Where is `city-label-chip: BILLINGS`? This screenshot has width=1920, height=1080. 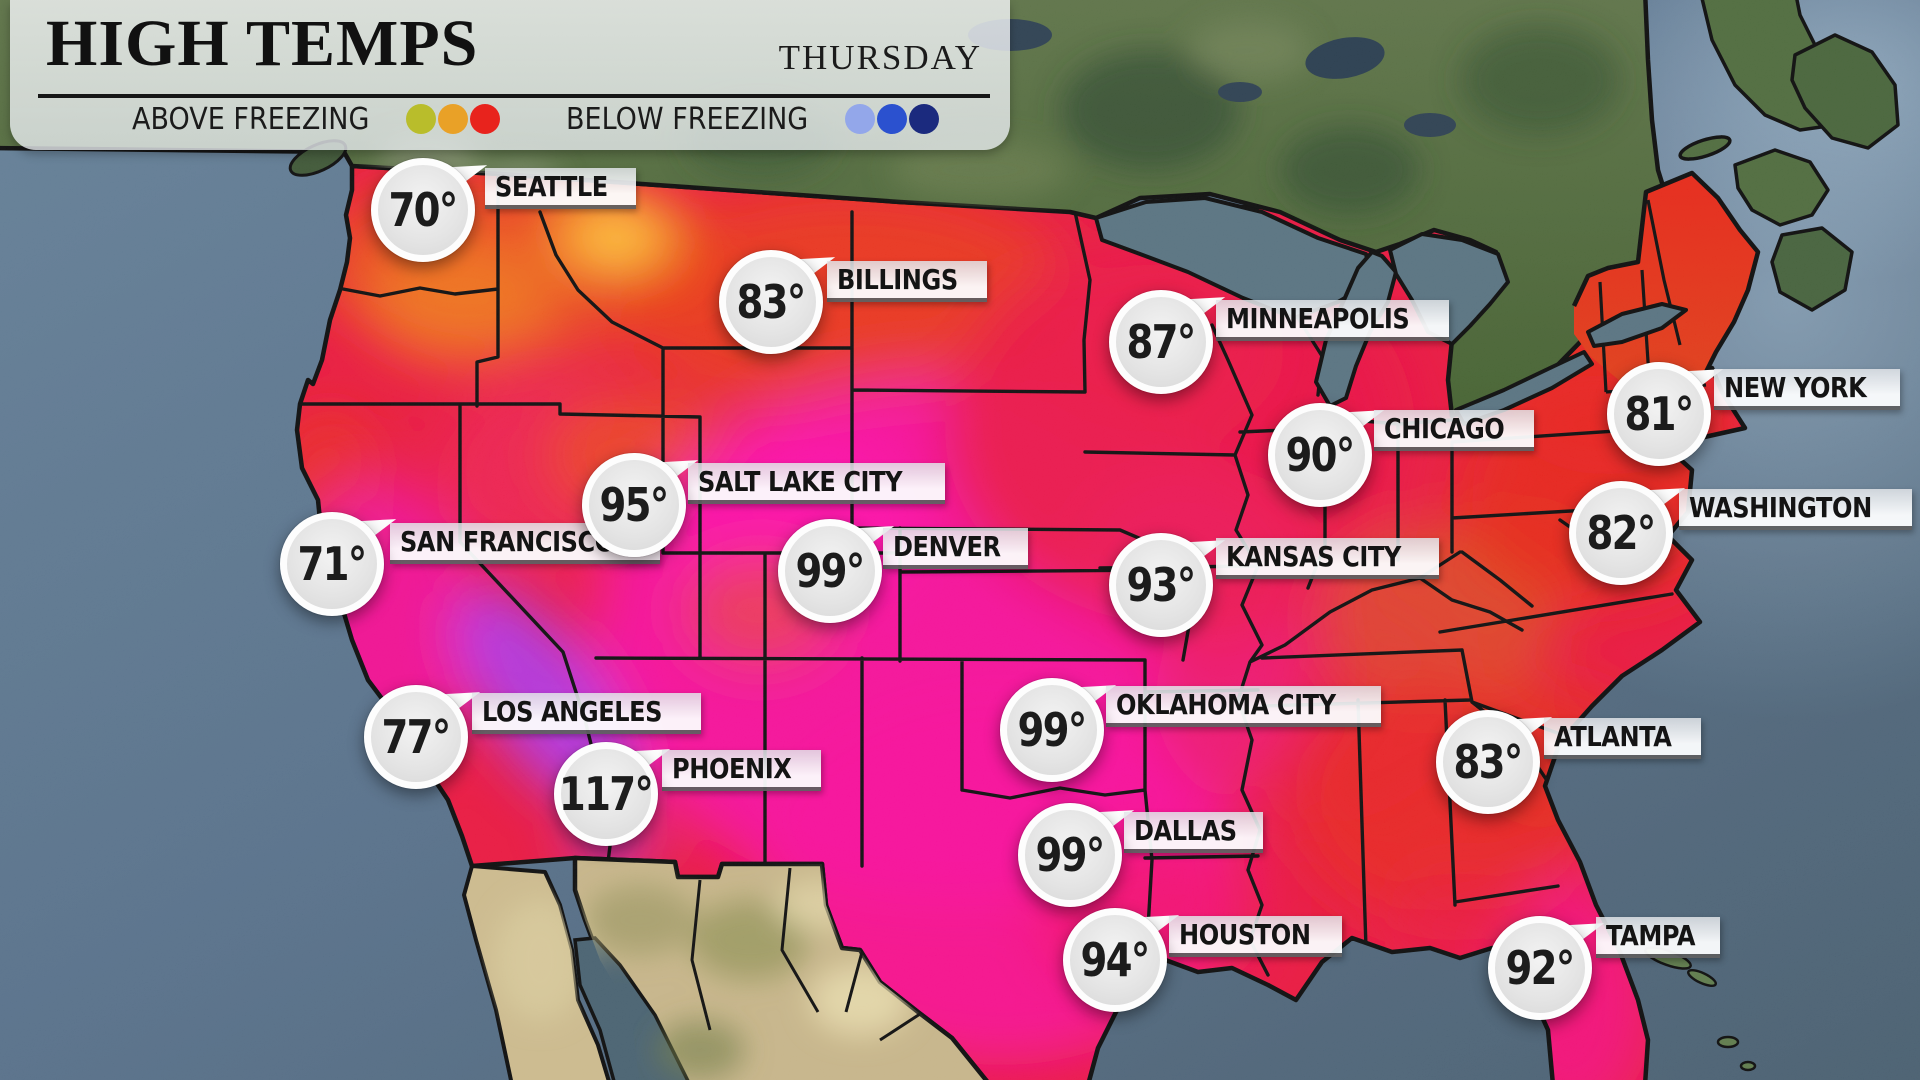
city-label-chip: BILLINGS is located at coordinates (907, 281).